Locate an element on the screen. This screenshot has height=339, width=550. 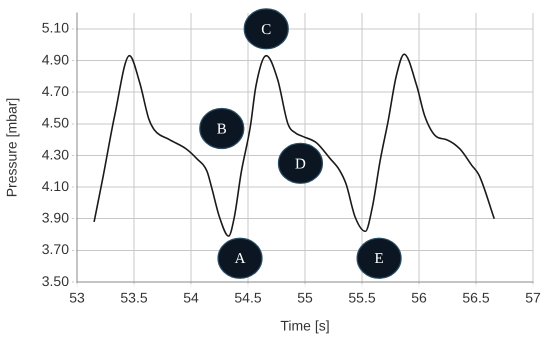
x-tick-label: 57 is located at coordinates (533, 297).